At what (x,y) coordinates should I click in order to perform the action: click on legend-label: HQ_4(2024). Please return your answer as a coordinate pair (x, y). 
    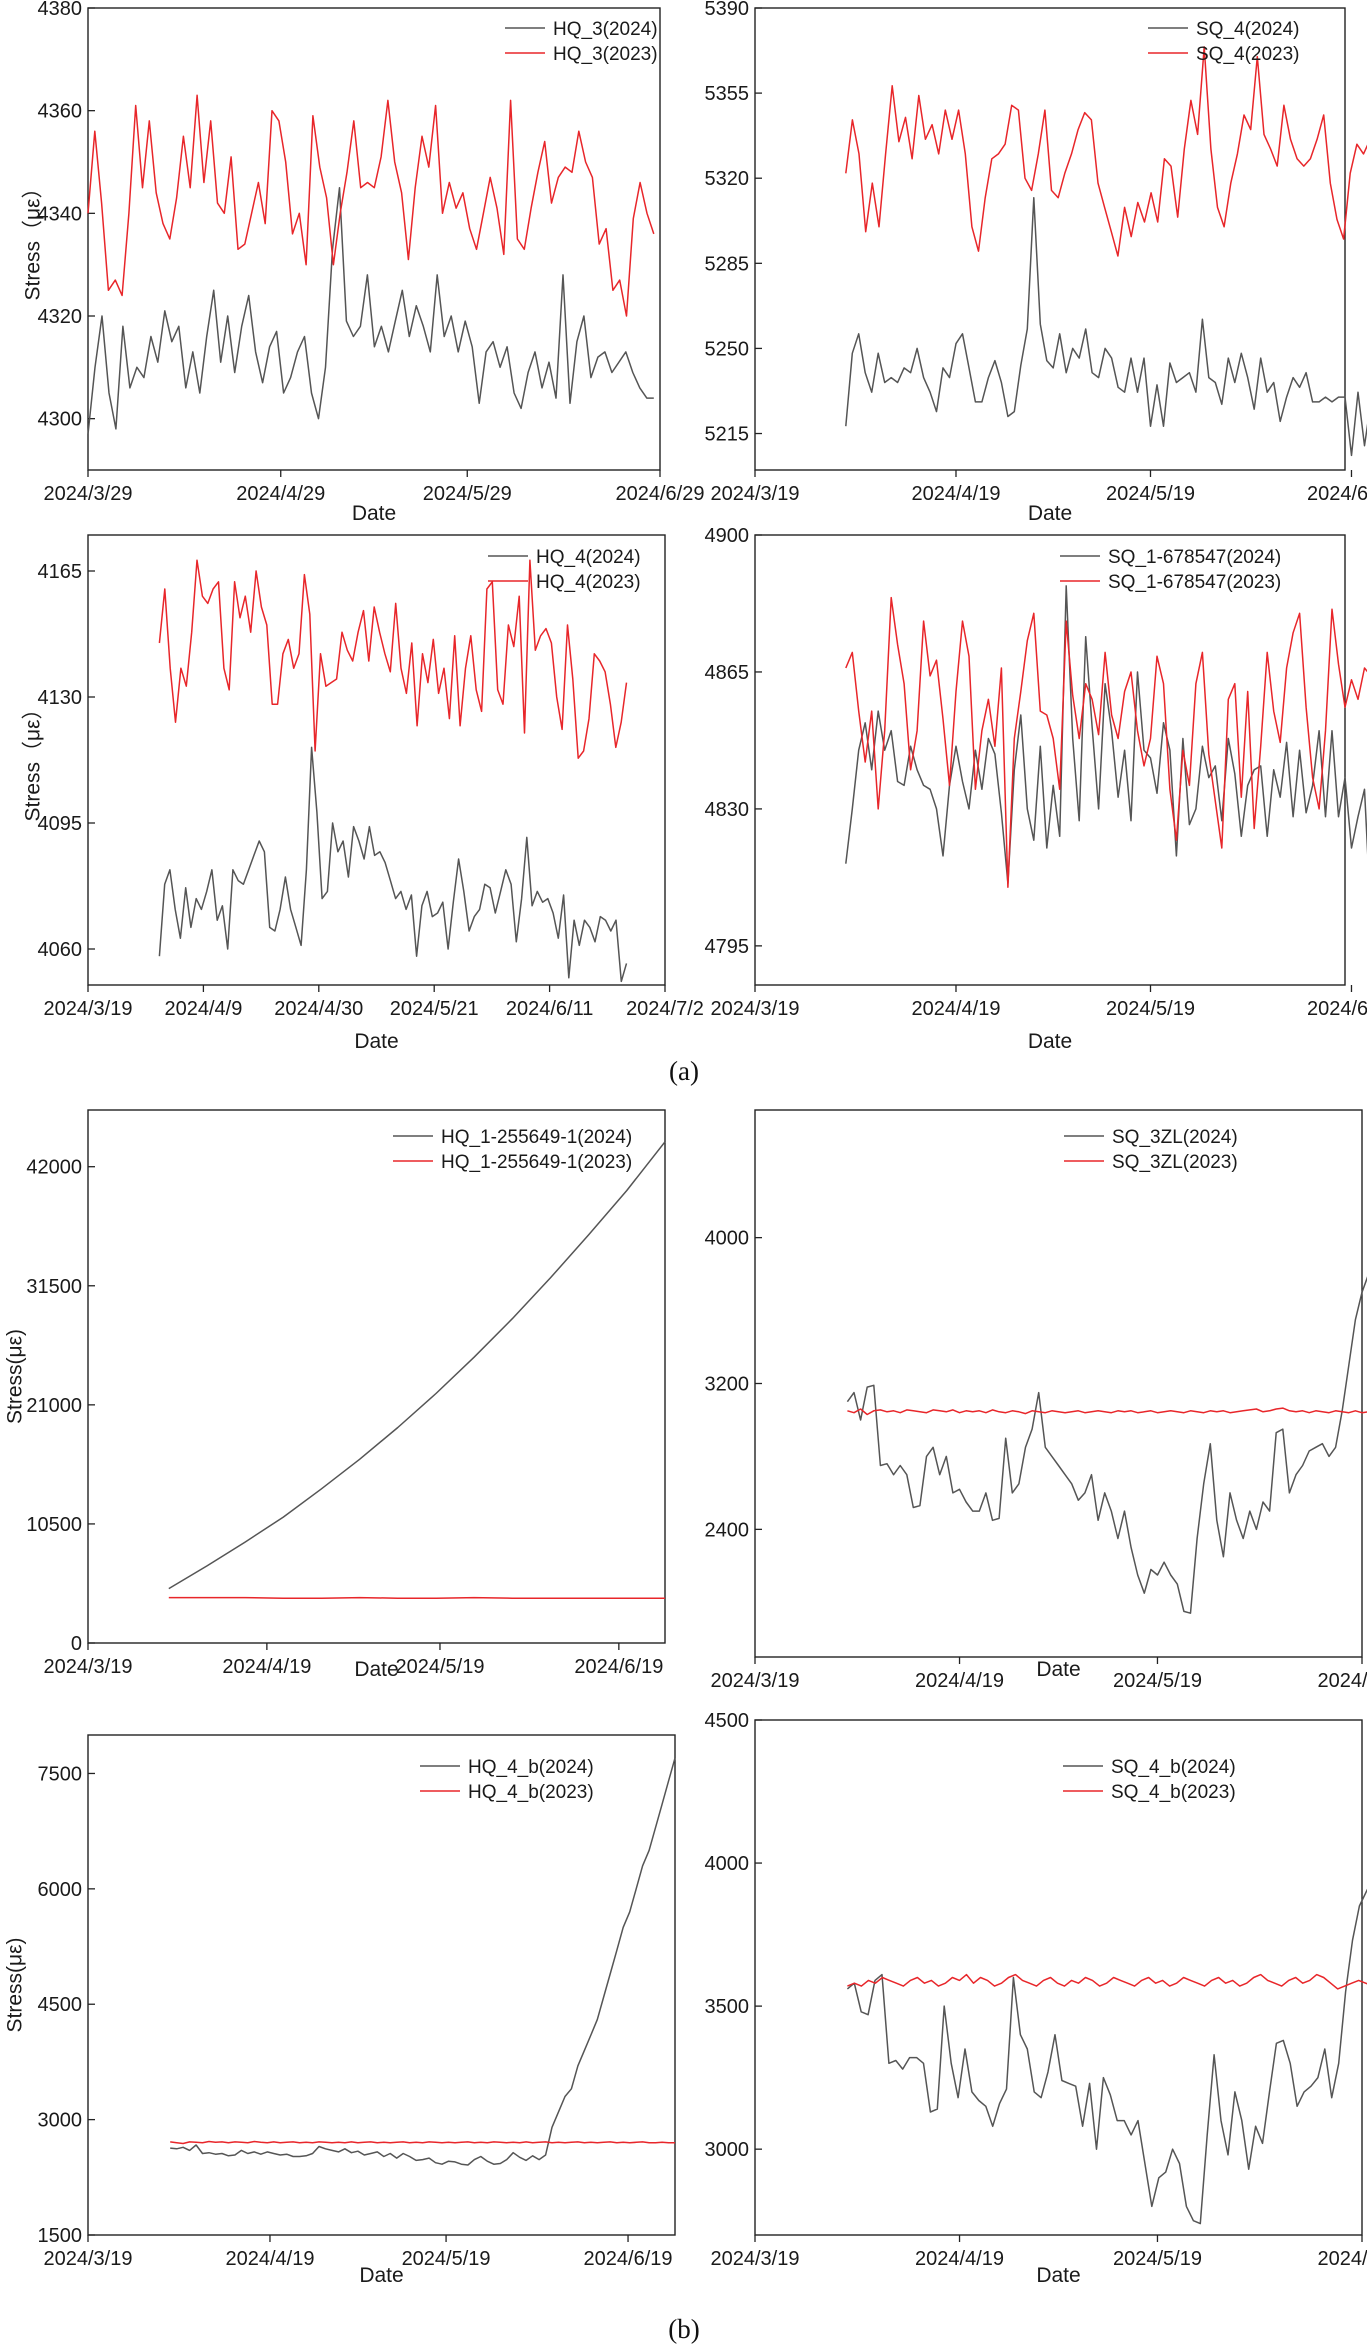
    Looking at the image, I should click on (588, 557).